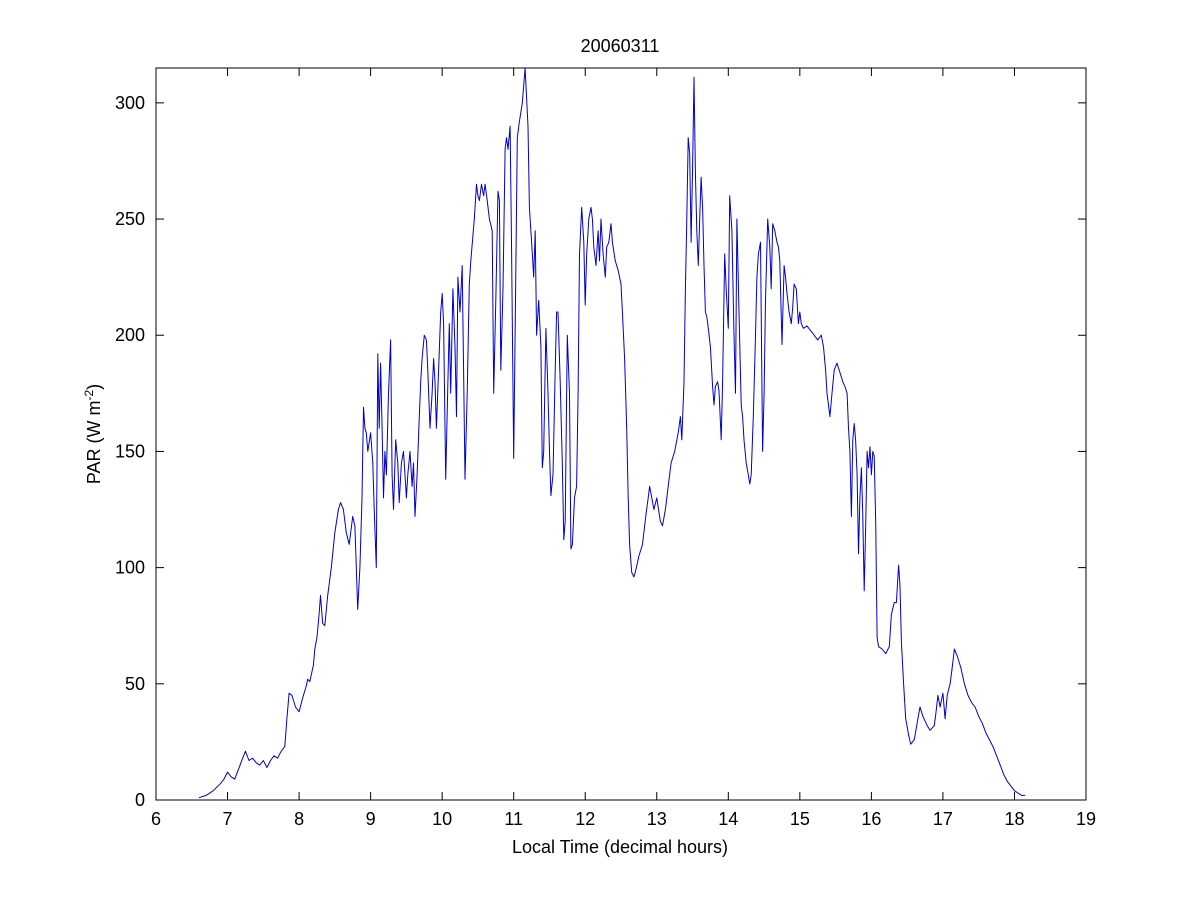 The image size is (1200, 900). What do you see at coordinates (130, 451) in the screenshot?
I see `y-tick-label: 150` at bounding box center [130, 451].